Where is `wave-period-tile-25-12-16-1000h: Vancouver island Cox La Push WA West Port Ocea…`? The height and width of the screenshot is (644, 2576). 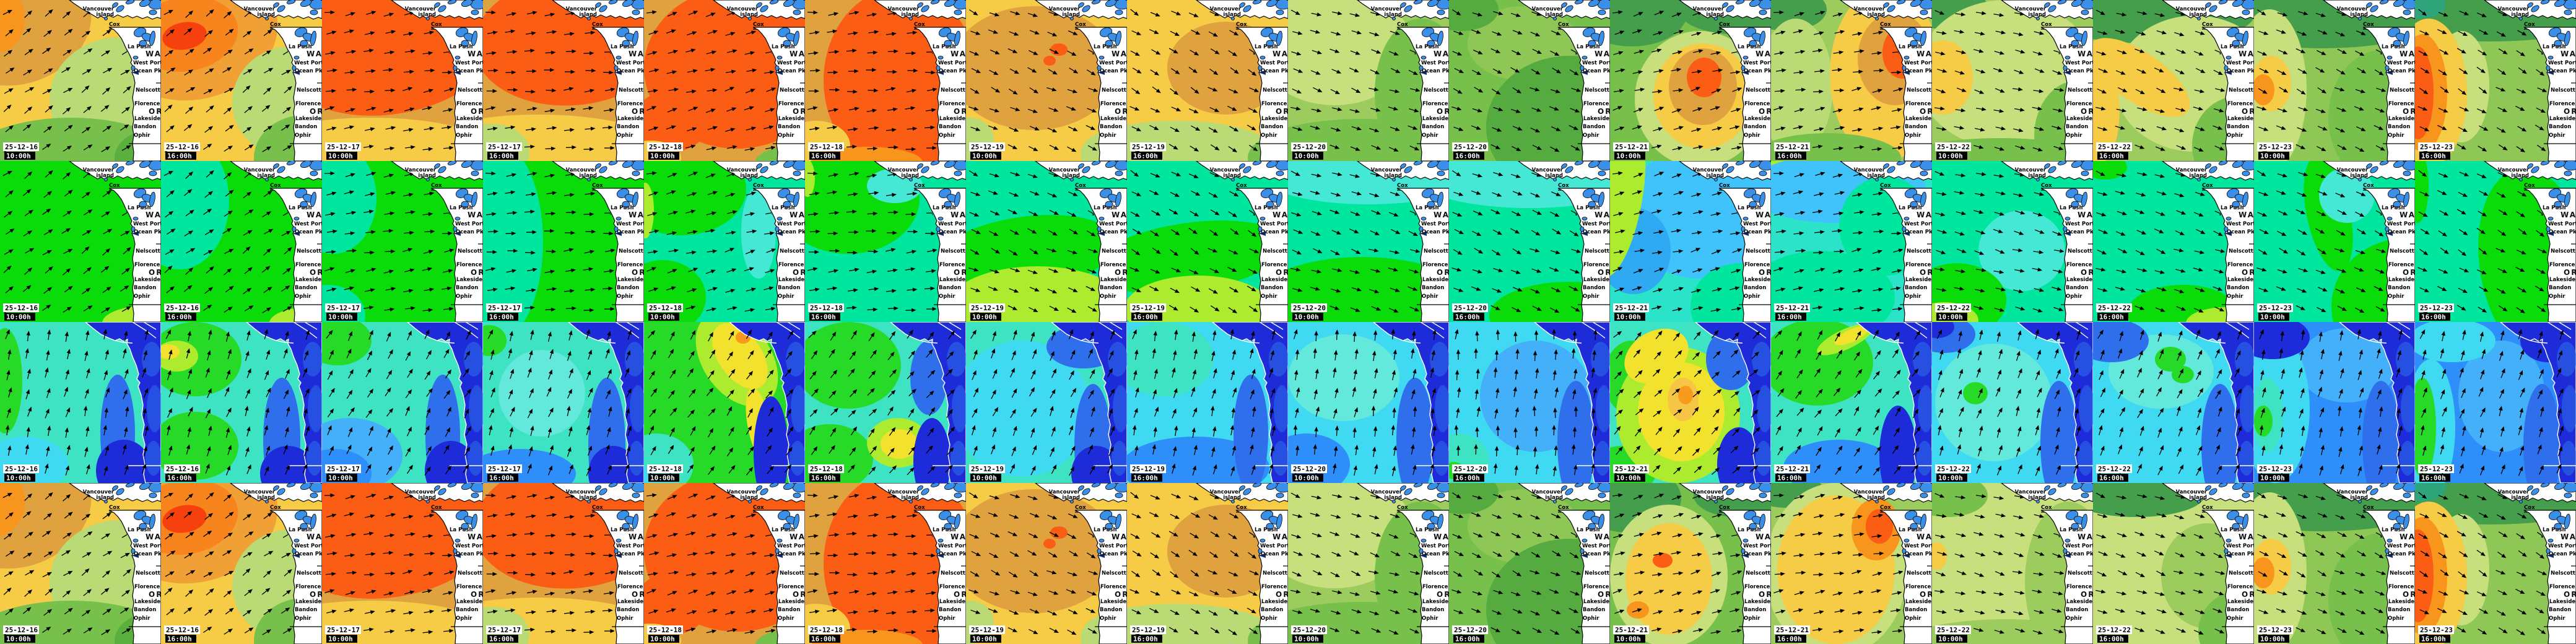
wave-period-tile-25-12-16-1000h: Vancouver island Cox La Push WA West Port Ocea… is located at coordinates (80, 241).